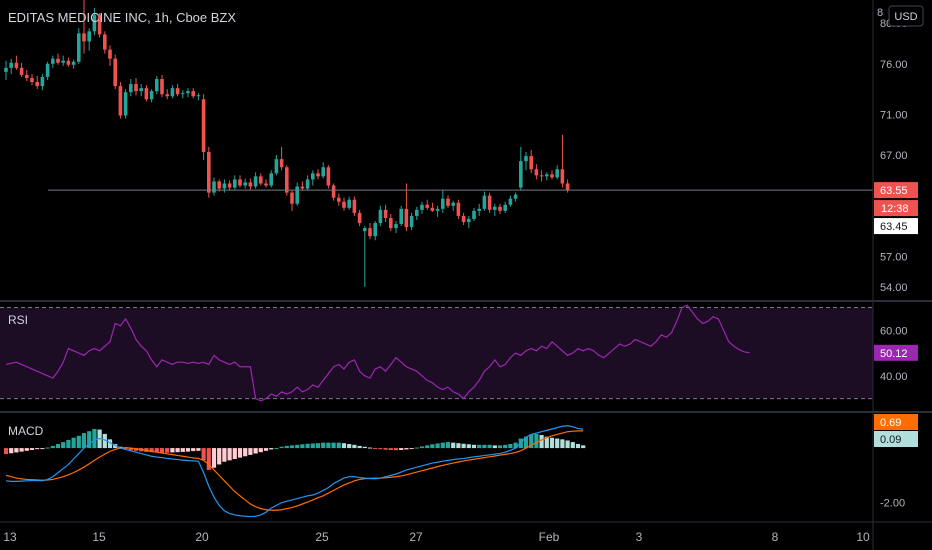 The width and height of the screenshot is (932, 550). I want to click on countdown-tag, so click(896, 208).